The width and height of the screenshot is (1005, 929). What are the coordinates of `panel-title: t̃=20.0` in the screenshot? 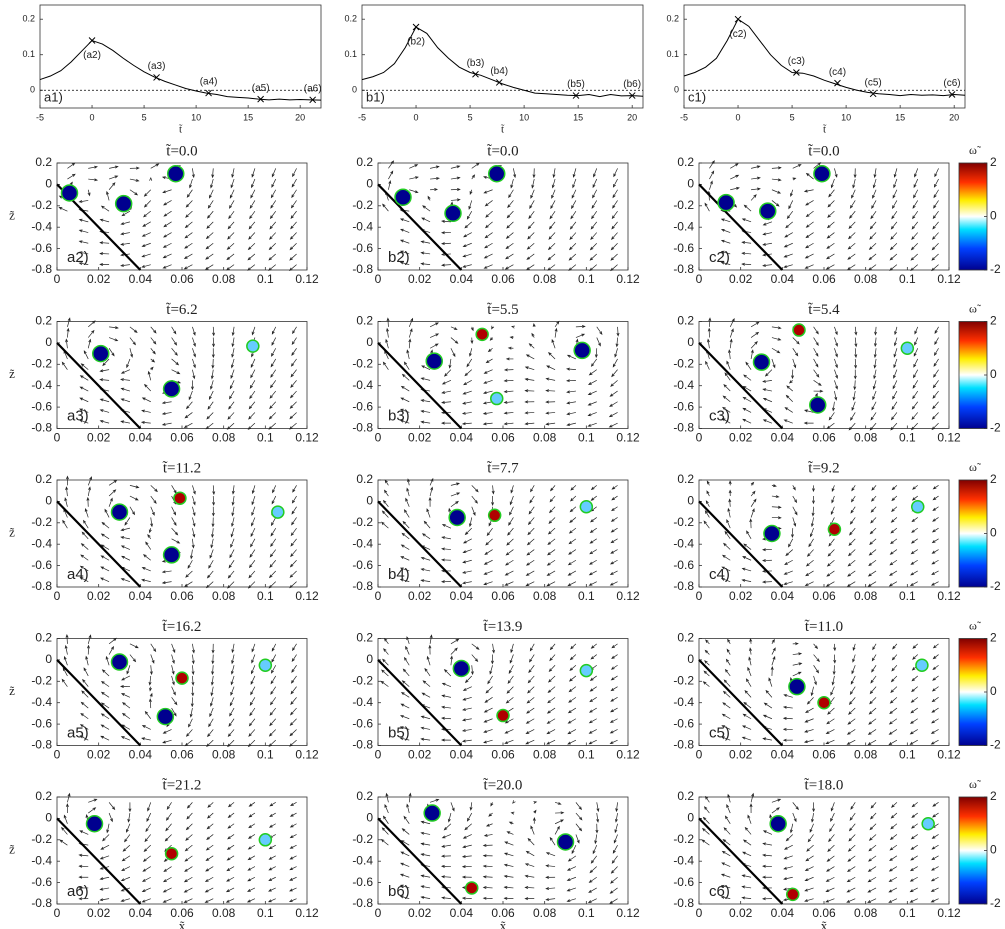 It's located at (502, 785).